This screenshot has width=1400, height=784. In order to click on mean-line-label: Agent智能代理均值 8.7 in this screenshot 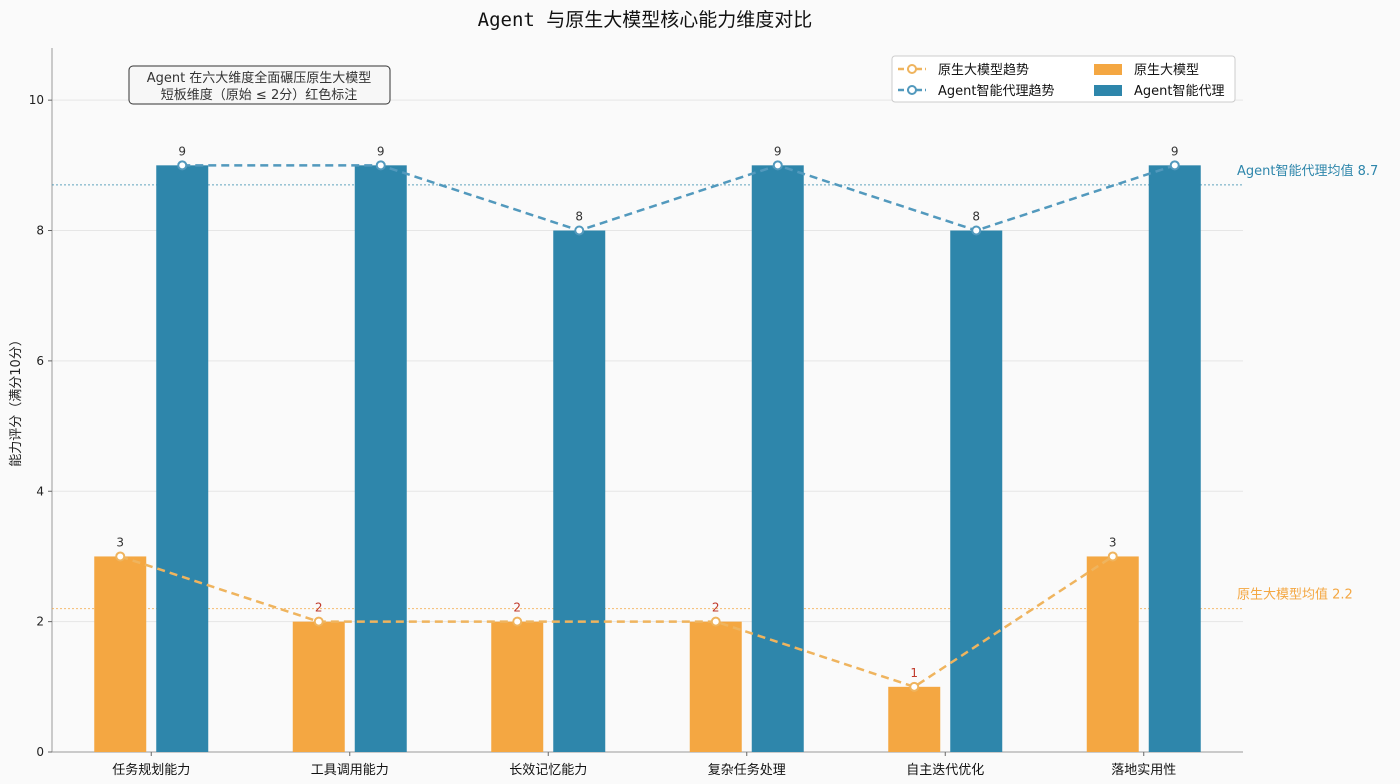, I will do `click(1307, 171)`.